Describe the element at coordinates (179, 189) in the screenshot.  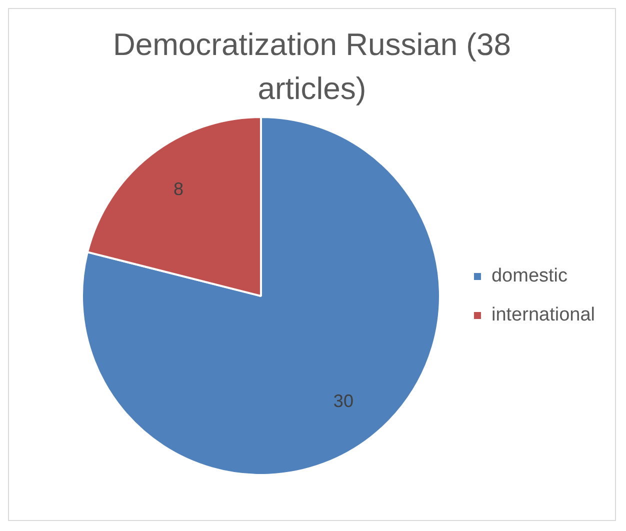
I see `data-label: 8` at that location.